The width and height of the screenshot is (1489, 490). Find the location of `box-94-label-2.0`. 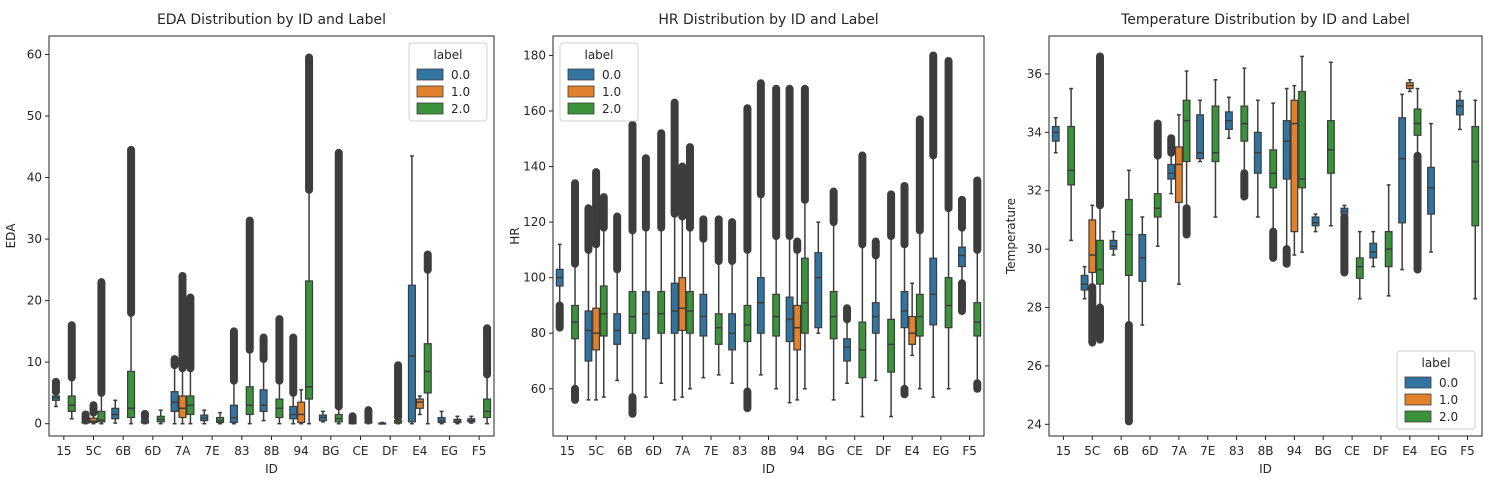

box-94-label-2.0 is located at coordinates (309, 239).